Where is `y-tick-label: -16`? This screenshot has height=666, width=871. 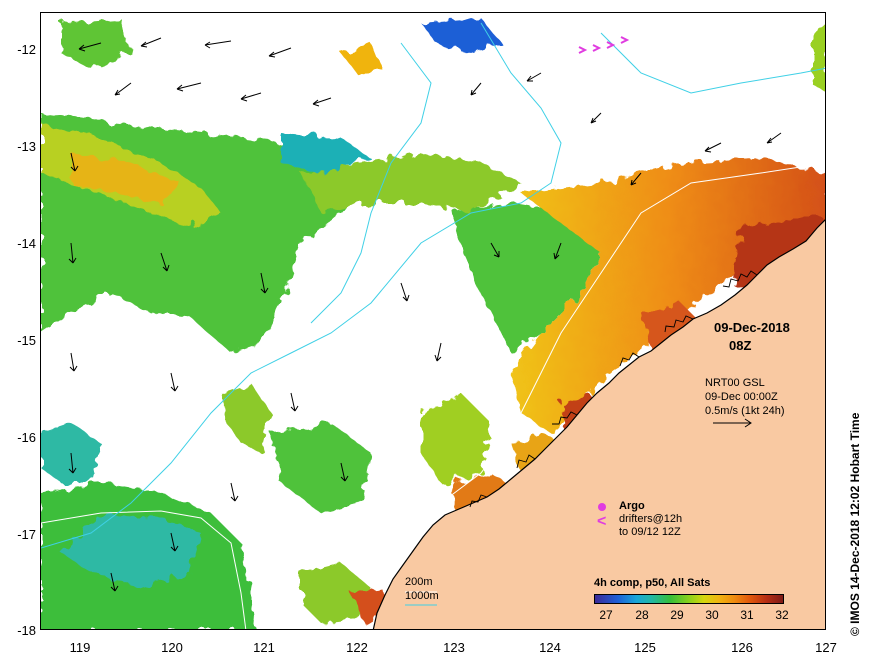 y-tick-label: -16 is located at coordinates (26, 437).